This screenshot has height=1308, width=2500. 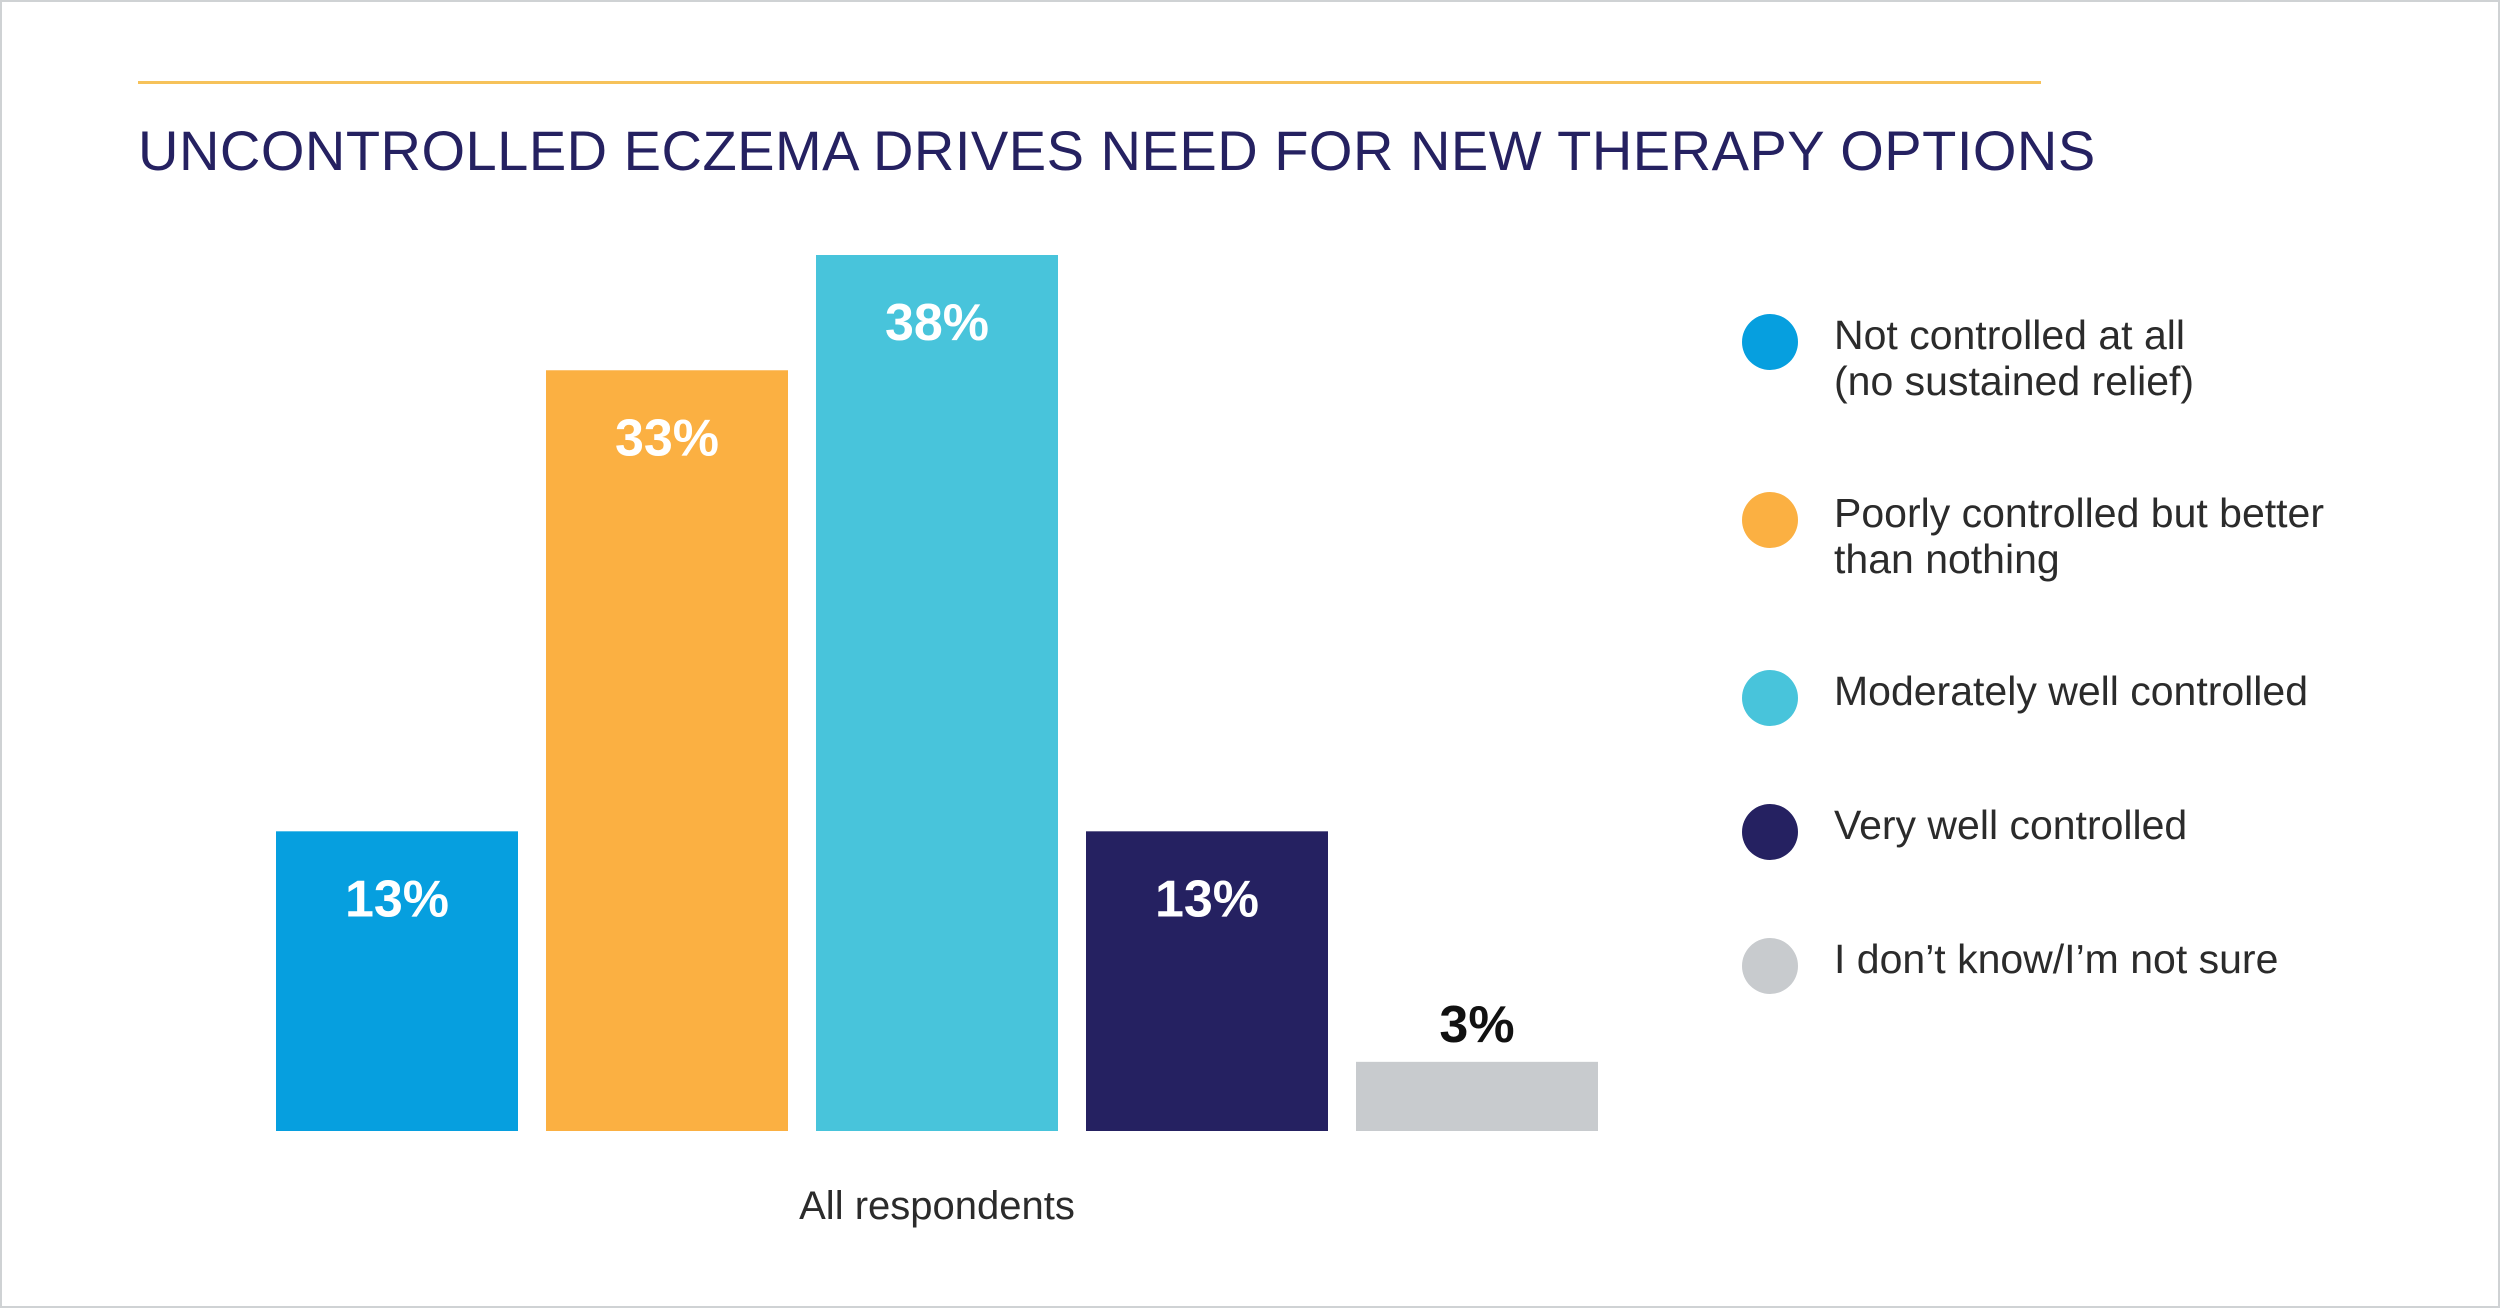 I want to click on legend-item: Very well controlled, so click(x=2068, y=831).